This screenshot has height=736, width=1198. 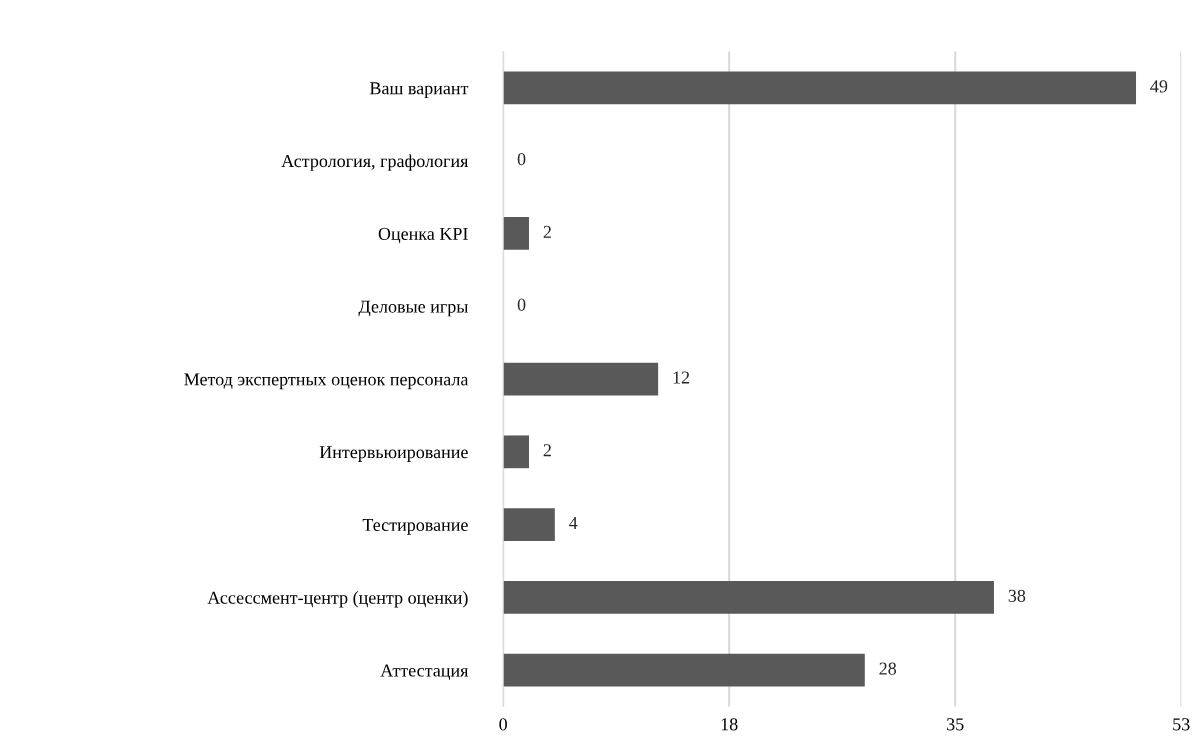 I want to click on y-tick-label: Ассессмент-центр (центр оценки), so click(x=337, y=599).